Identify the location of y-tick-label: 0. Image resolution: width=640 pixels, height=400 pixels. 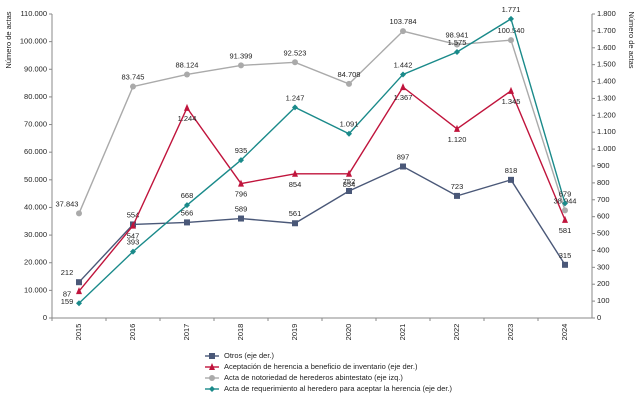
(45, 317).